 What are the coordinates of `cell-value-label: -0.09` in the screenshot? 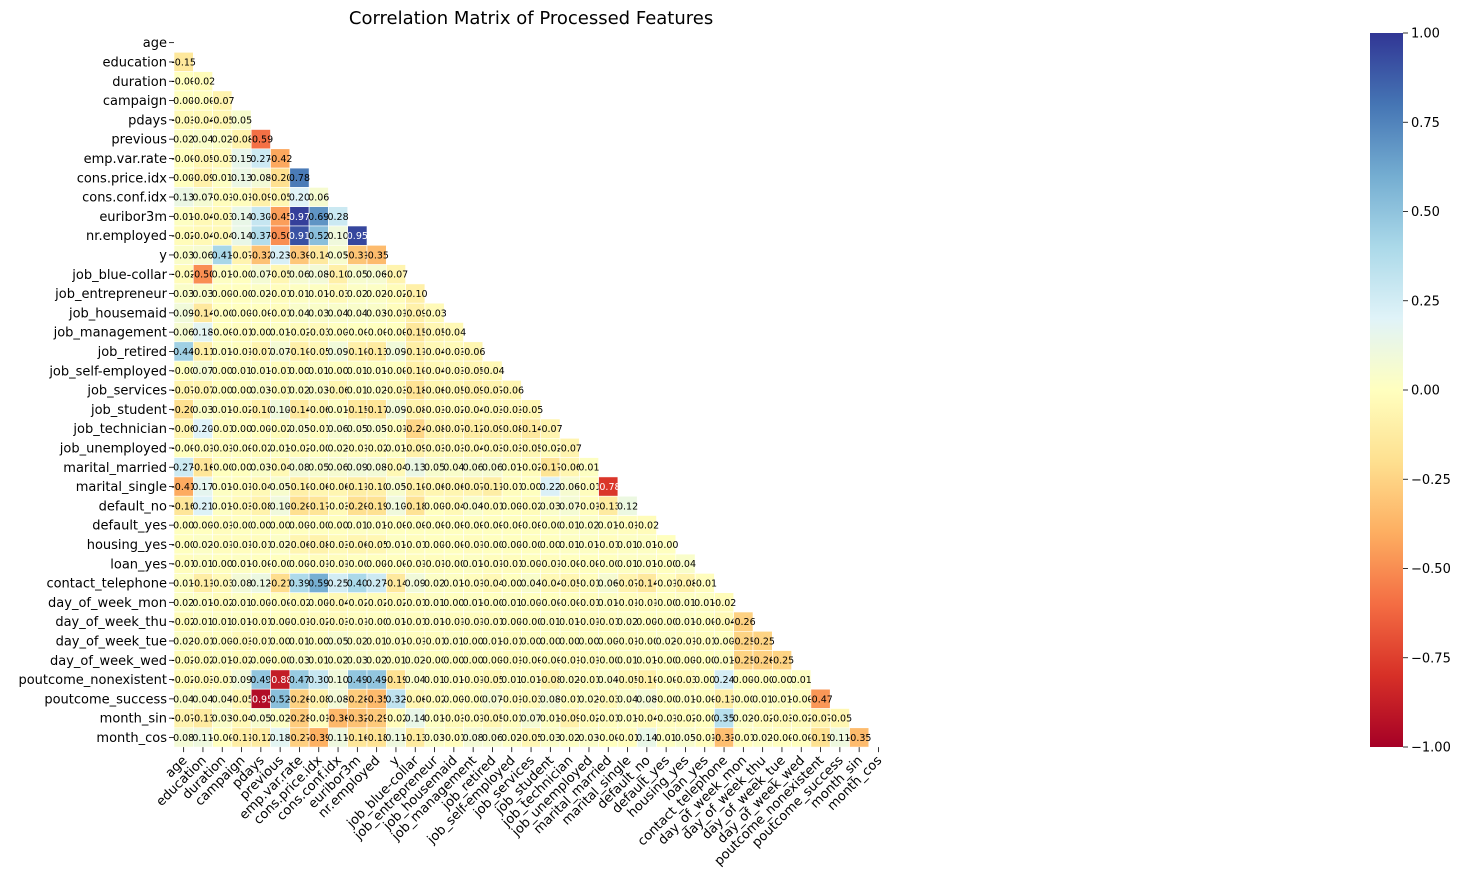 It's located at (473, 390).